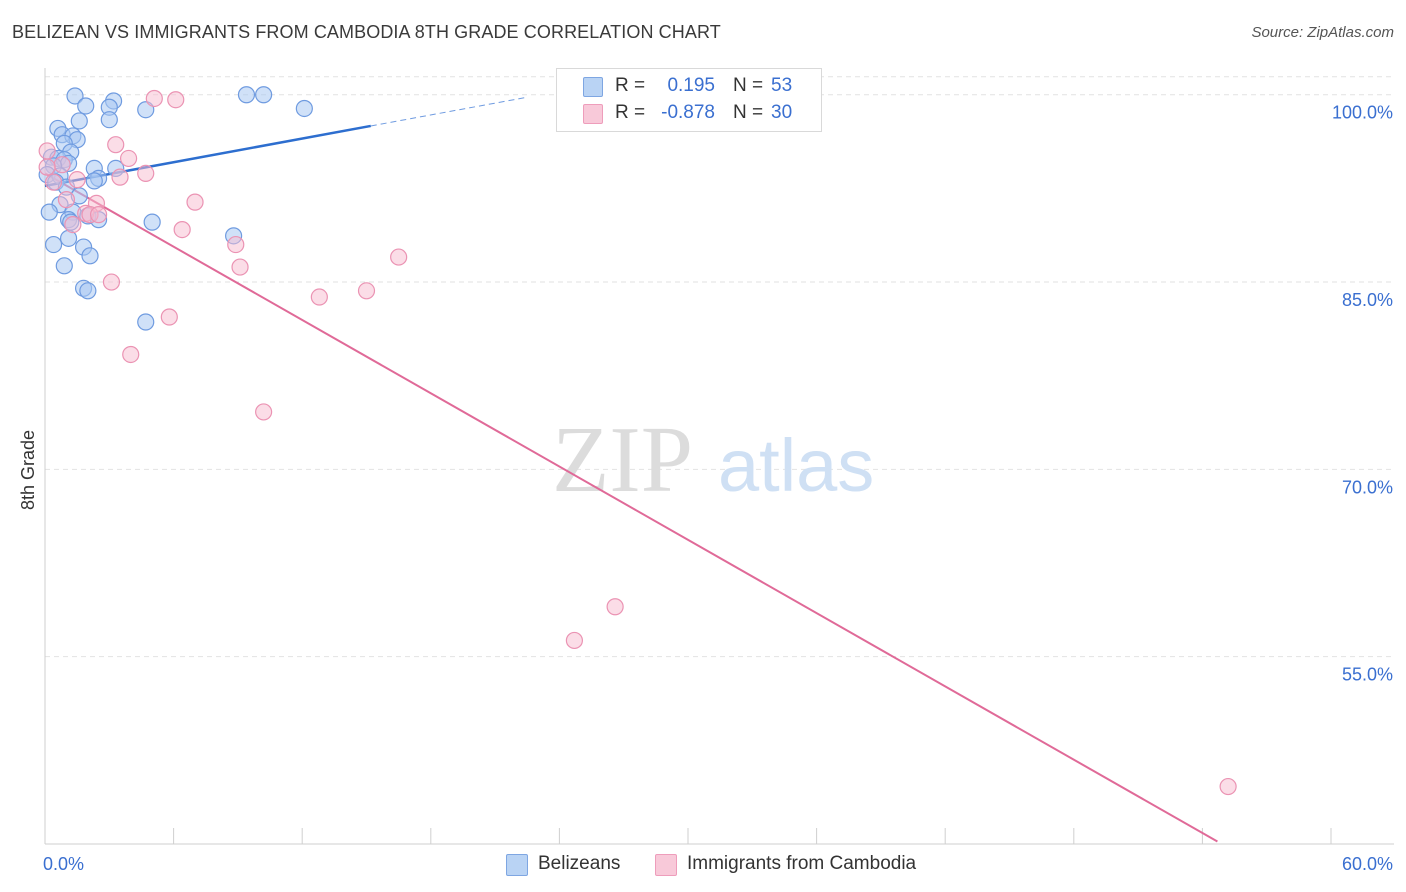 Image resolution: width=1406 pixels, height=892 pixels. Describe the element at coordinates (782, 85) in the screenshot. I see `legend-n-value: 53` at that location.